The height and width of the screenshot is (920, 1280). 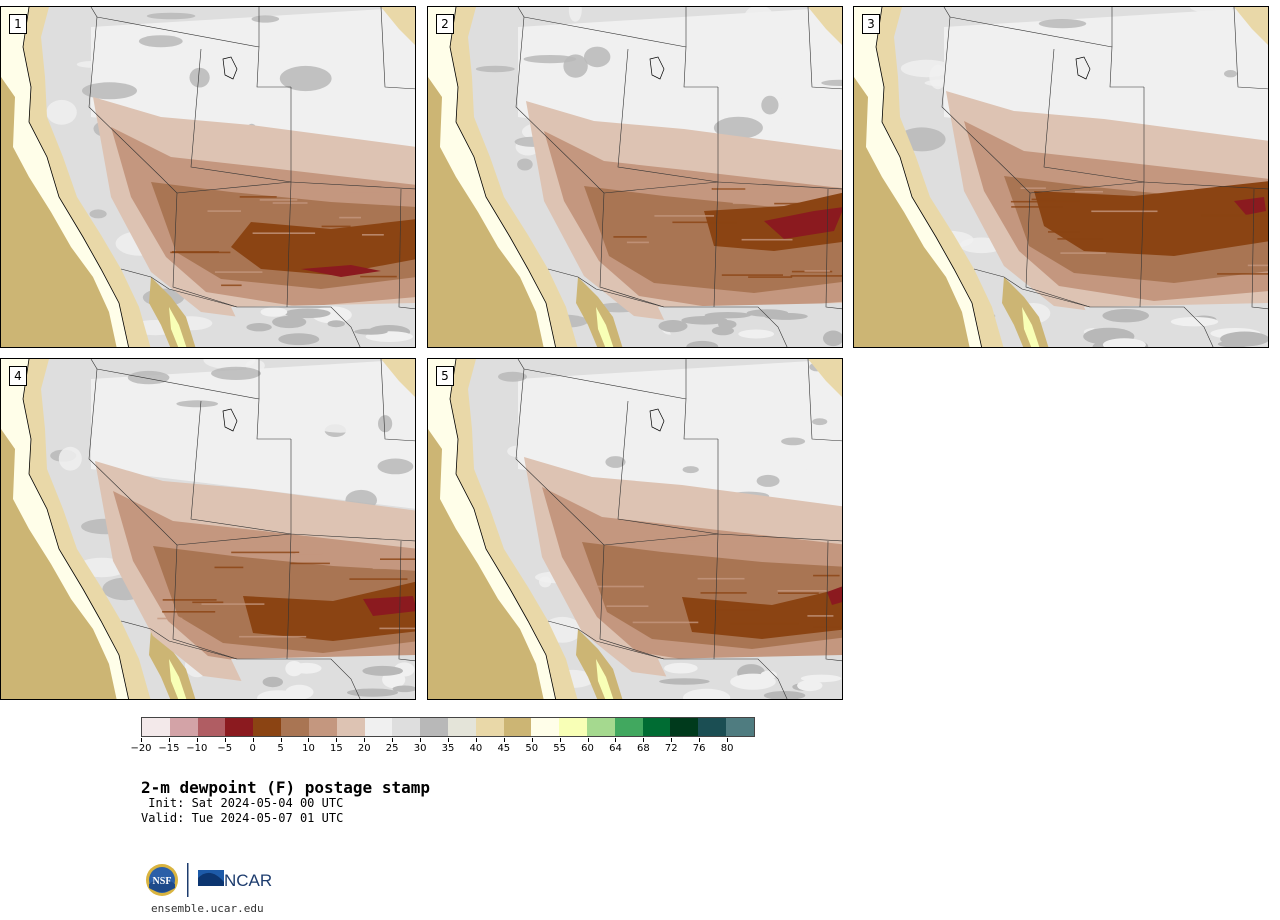 I want to click on site-url: ensemble.ucar.edu, so click(x=207, y=908).